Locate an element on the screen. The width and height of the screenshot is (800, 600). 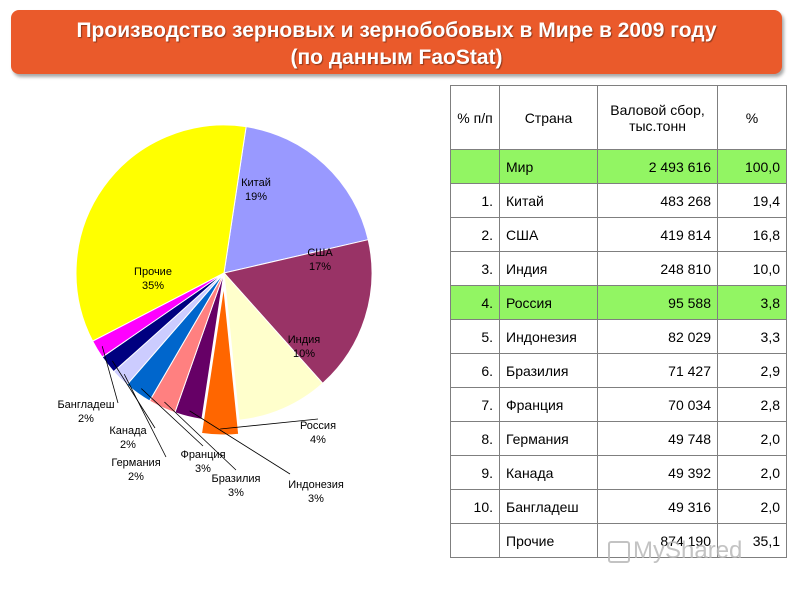
watermark-text: MyShared is located at coordinates (688, 550).